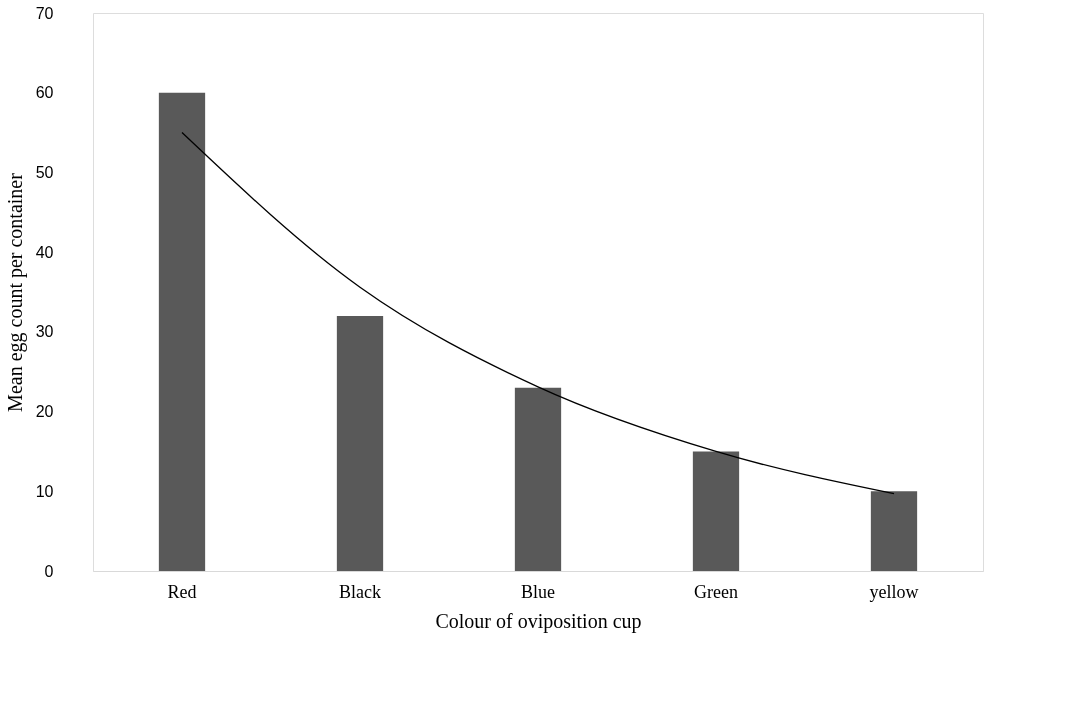  Describe the element at coordinates (44, 332) in the screenshot. I see `y-tick-label: 30` at that location.